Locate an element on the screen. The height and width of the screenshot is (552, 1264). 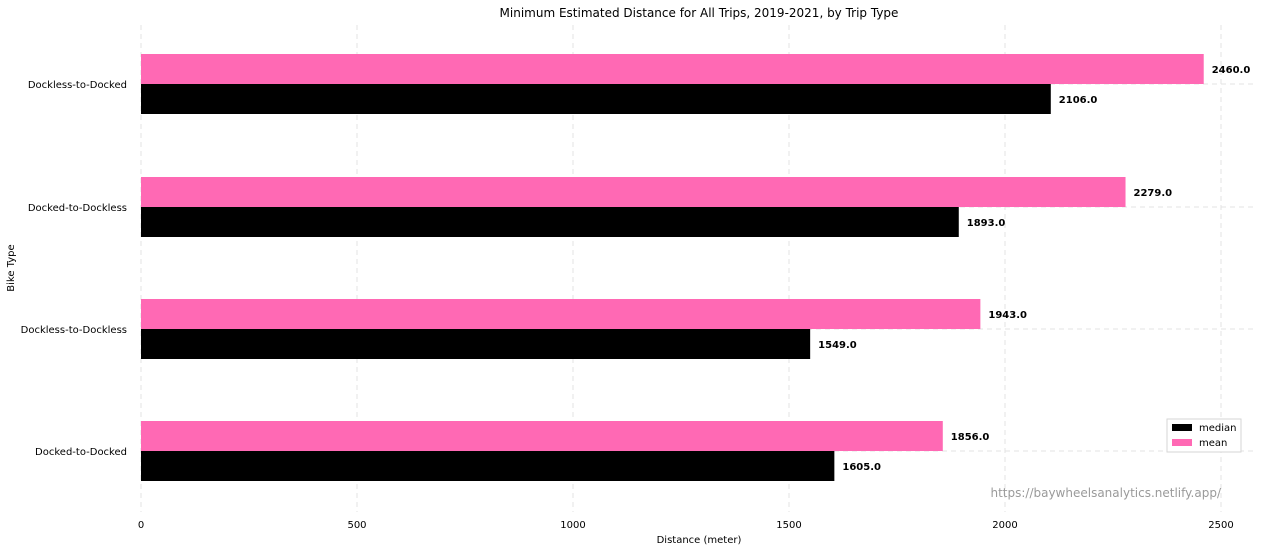
legend-swatch-median is located at coordinates (1182, 427).